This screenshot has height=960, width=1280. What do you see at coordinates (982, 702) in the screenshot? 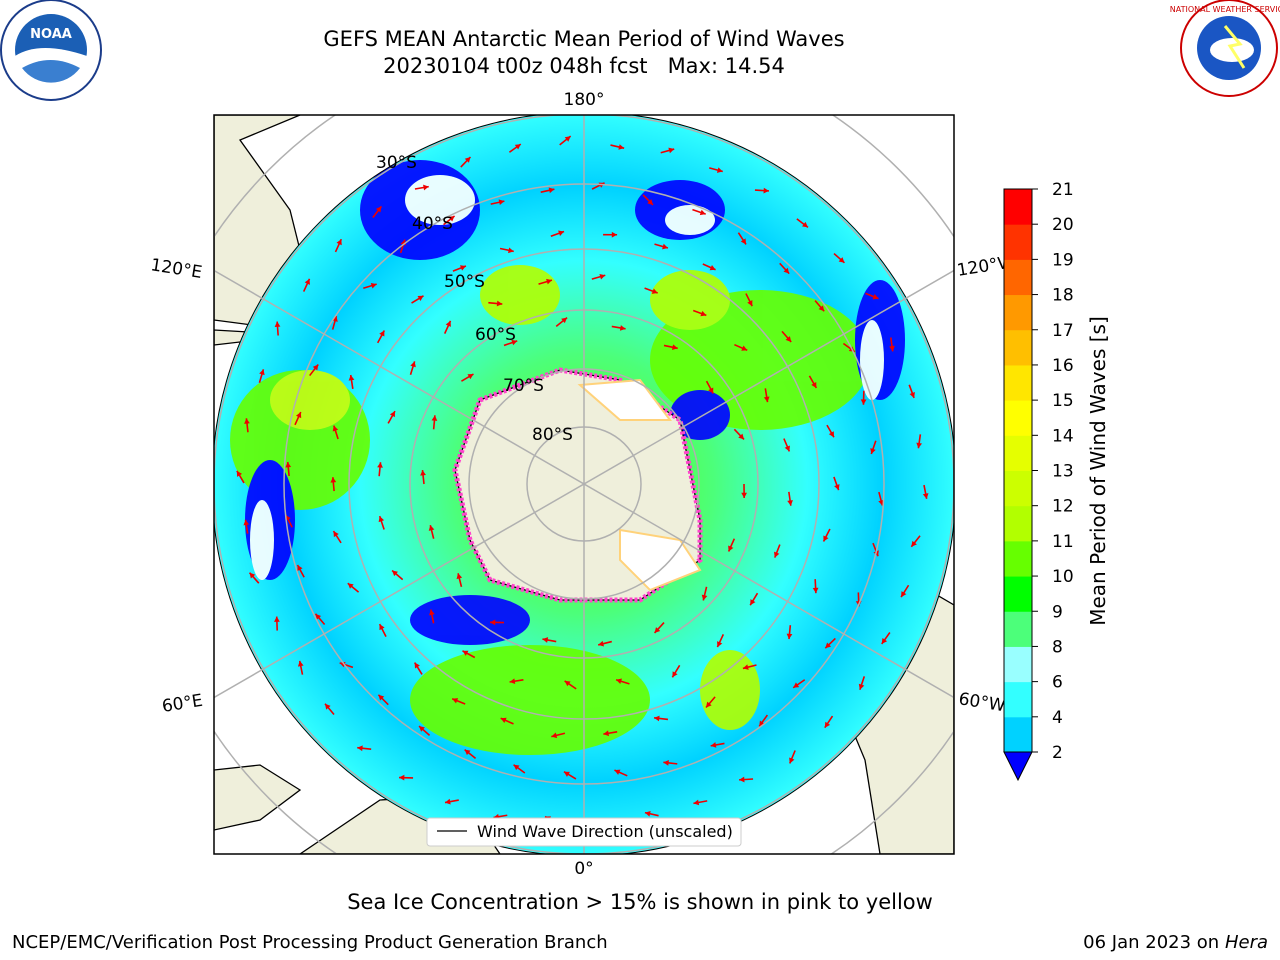
I see `lon-label-60w: 60°W` at bounding box center [982, 702].